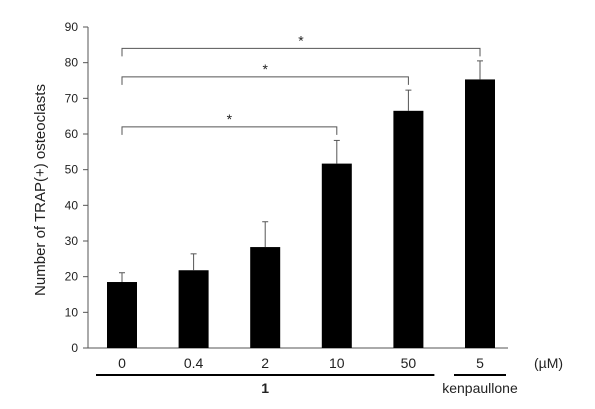 Image resolution: width=595 pixels, height=409 pixels. Describe the element at coordinates (409, 363) in the screenshot. I see `x-tick-label: 50` at that location.